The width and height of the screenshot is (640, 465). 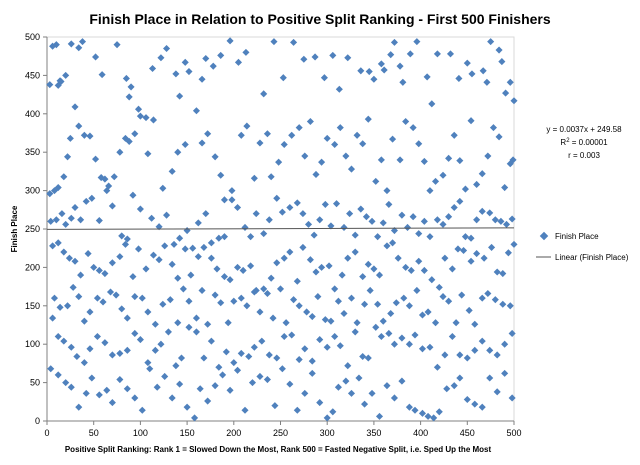 What do you see at coordinates (187, 433) in the screenshot?
I see `x-tick-label: 150` at bounding box center [187, 433].